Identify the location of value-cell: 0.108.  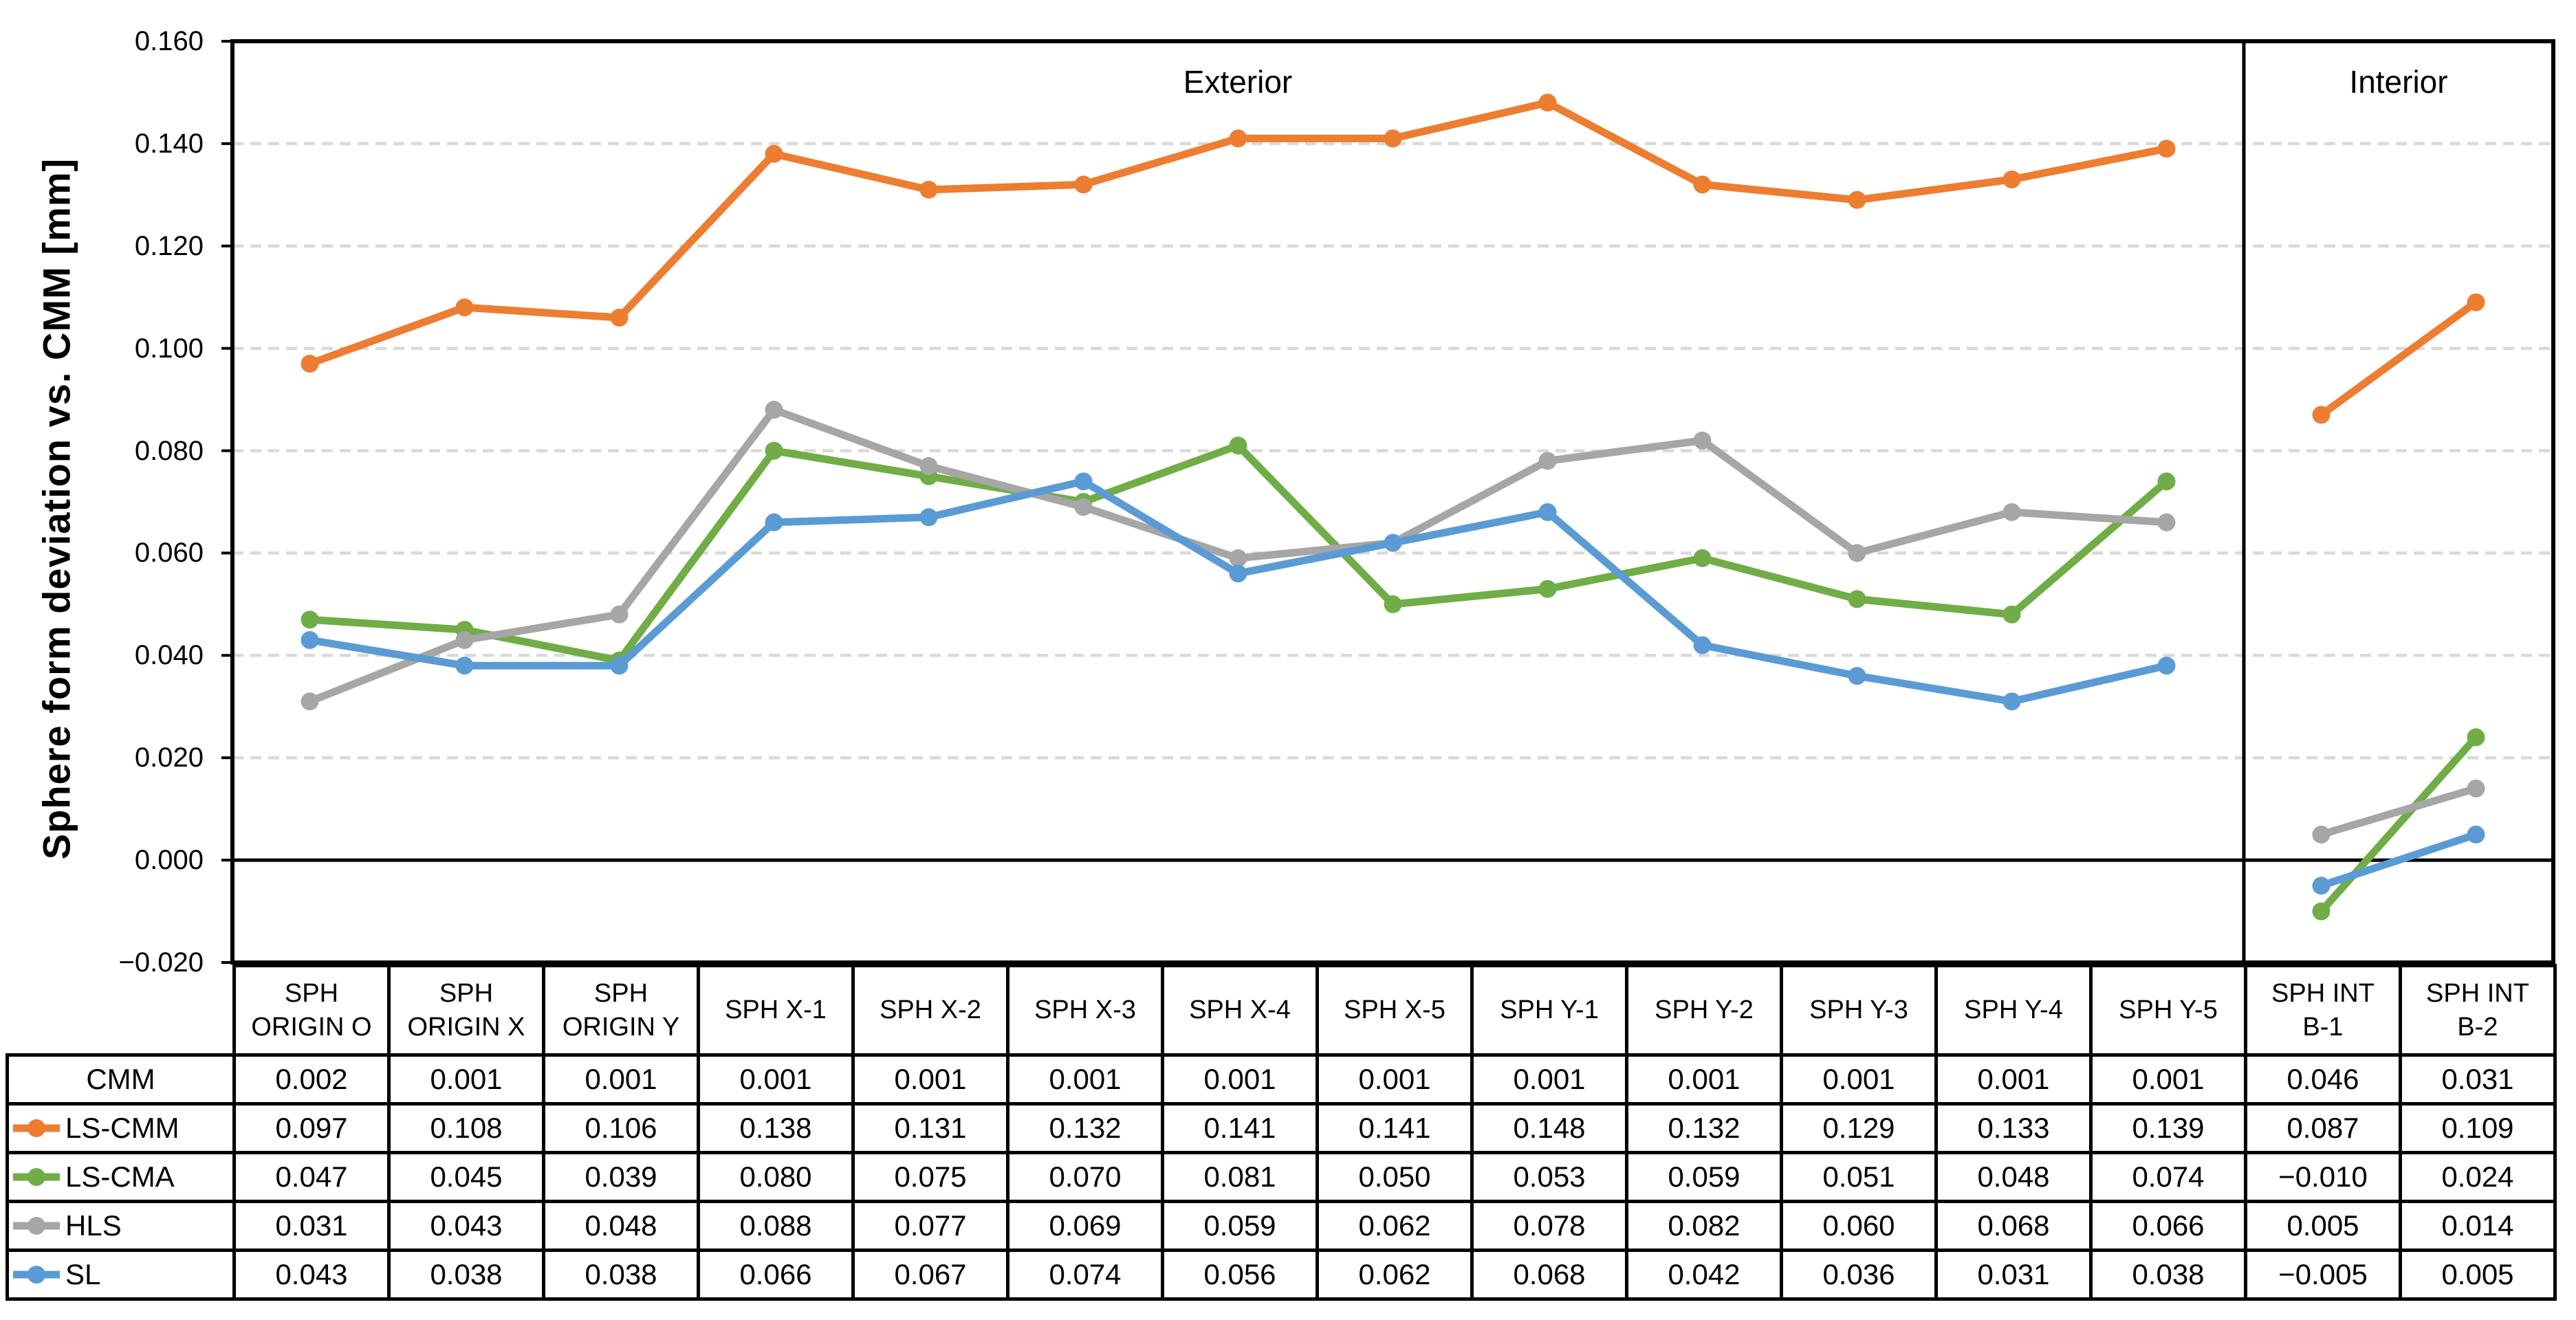
(466, 1128).